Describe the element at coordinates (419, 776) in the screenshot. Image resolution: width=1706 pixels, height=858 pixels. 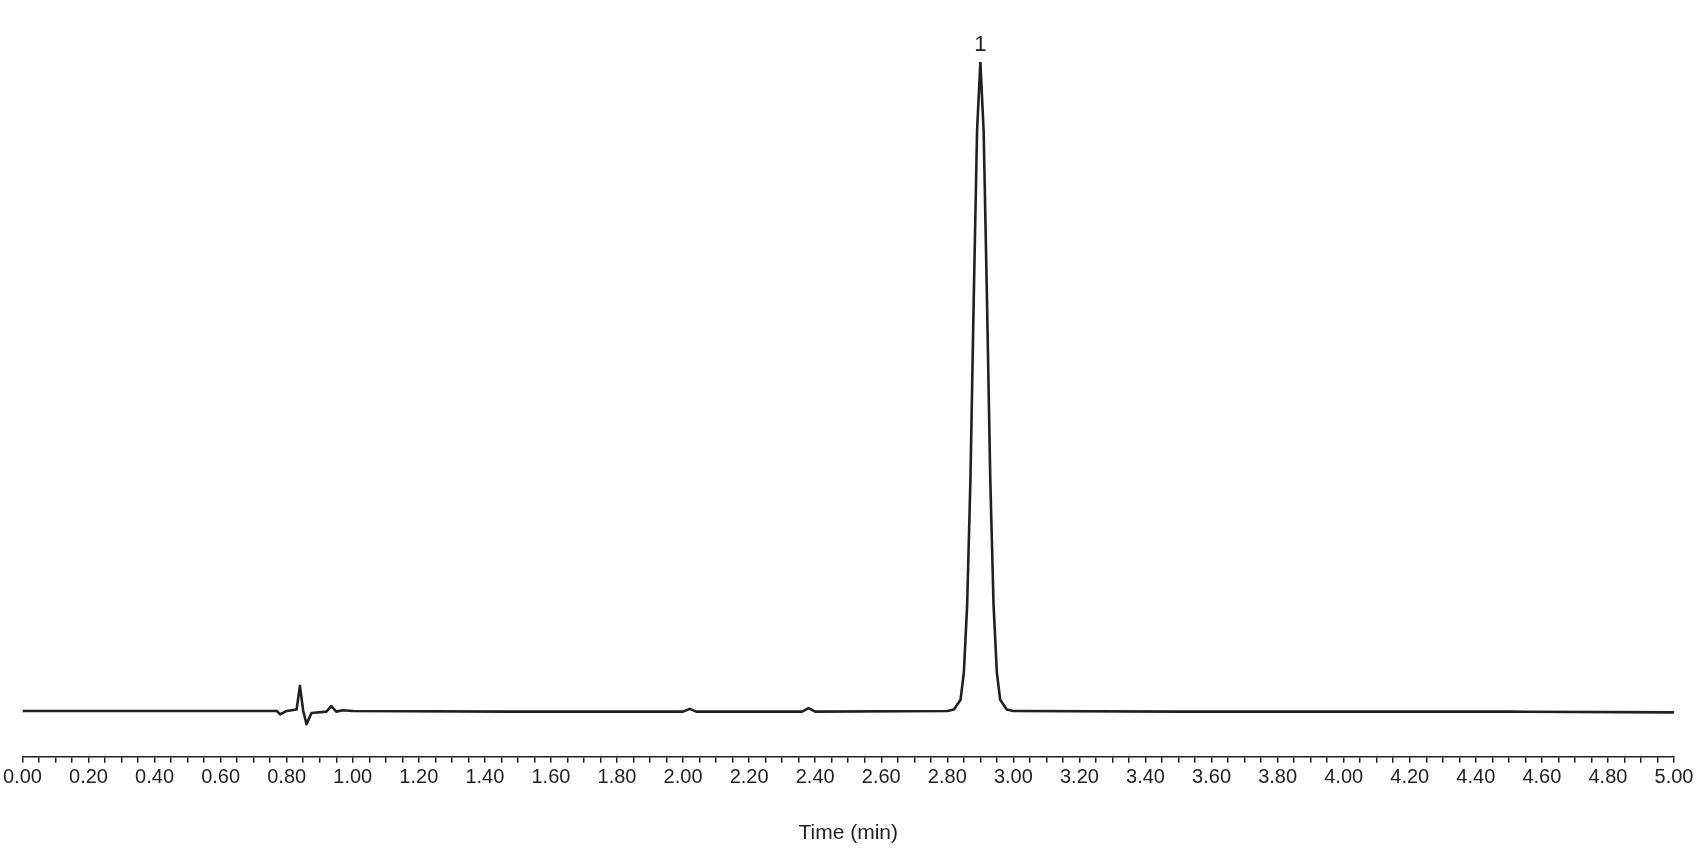
I see `x-tick-label: 1.20` at that location.